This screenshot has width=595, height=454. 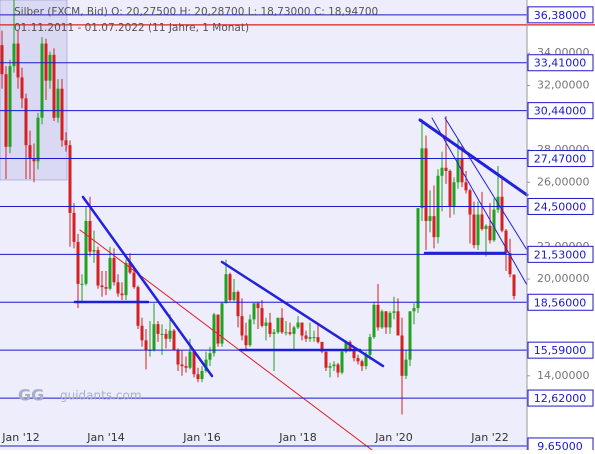 What do you see at coordinates (101, 396) in the screenshot?
I see `watermark: guidants.com` at bounding box center [101, 396].